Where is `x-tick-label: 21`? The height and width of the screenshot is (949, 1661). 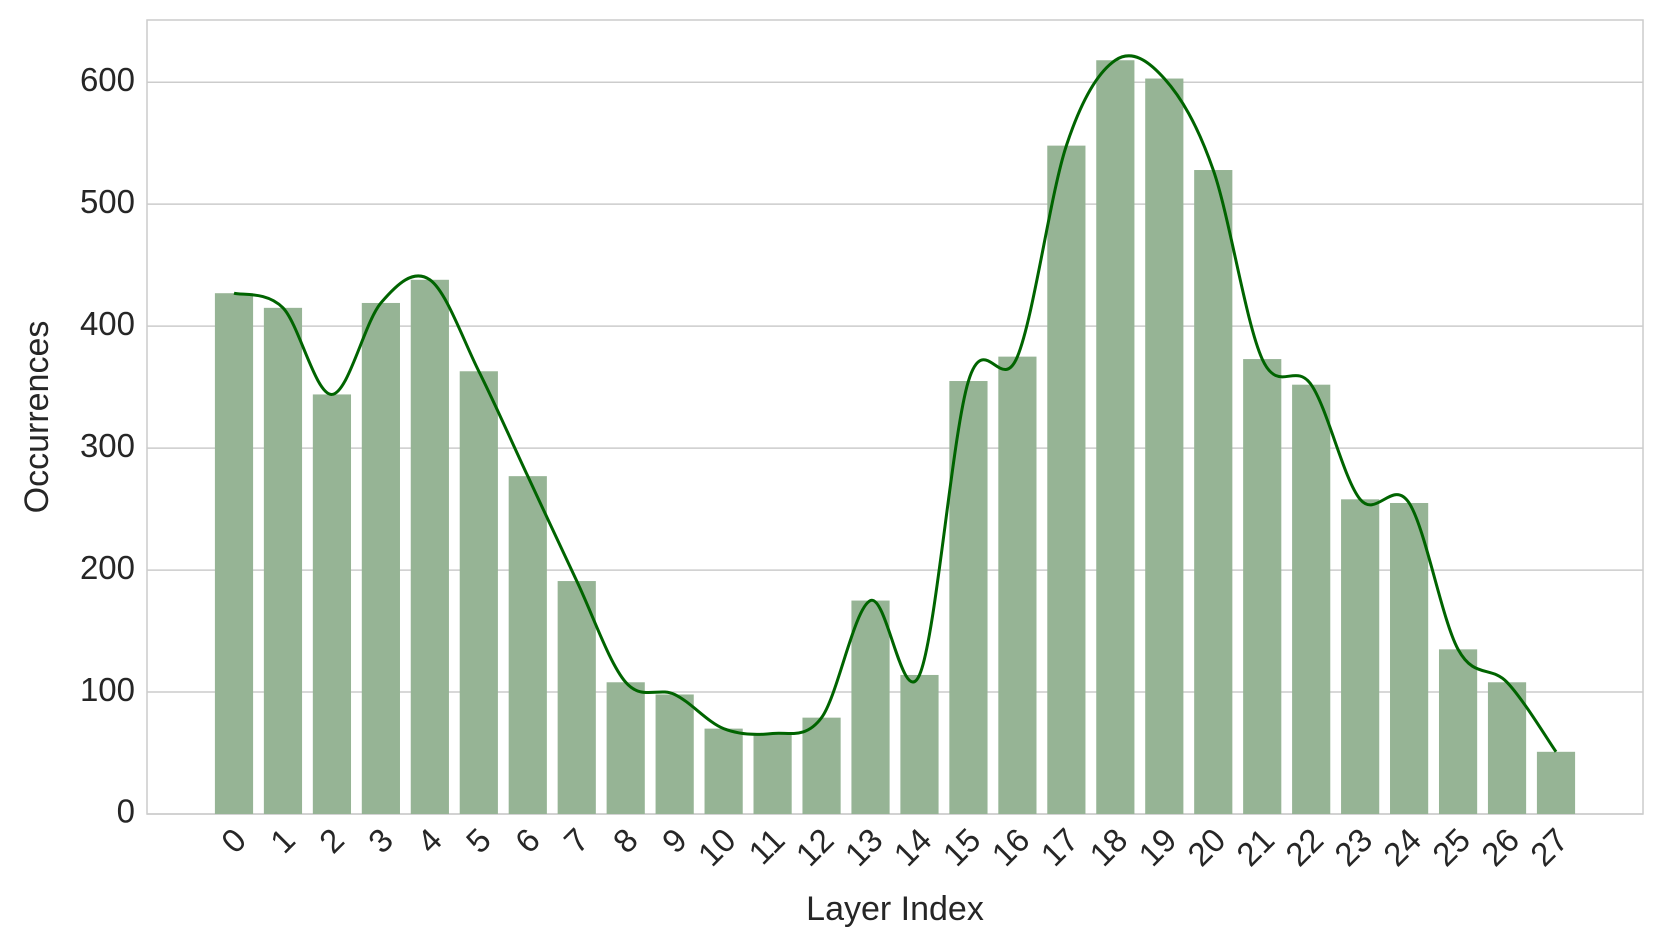
x-tick-label: 21 is located at coordinates (1255, 847).